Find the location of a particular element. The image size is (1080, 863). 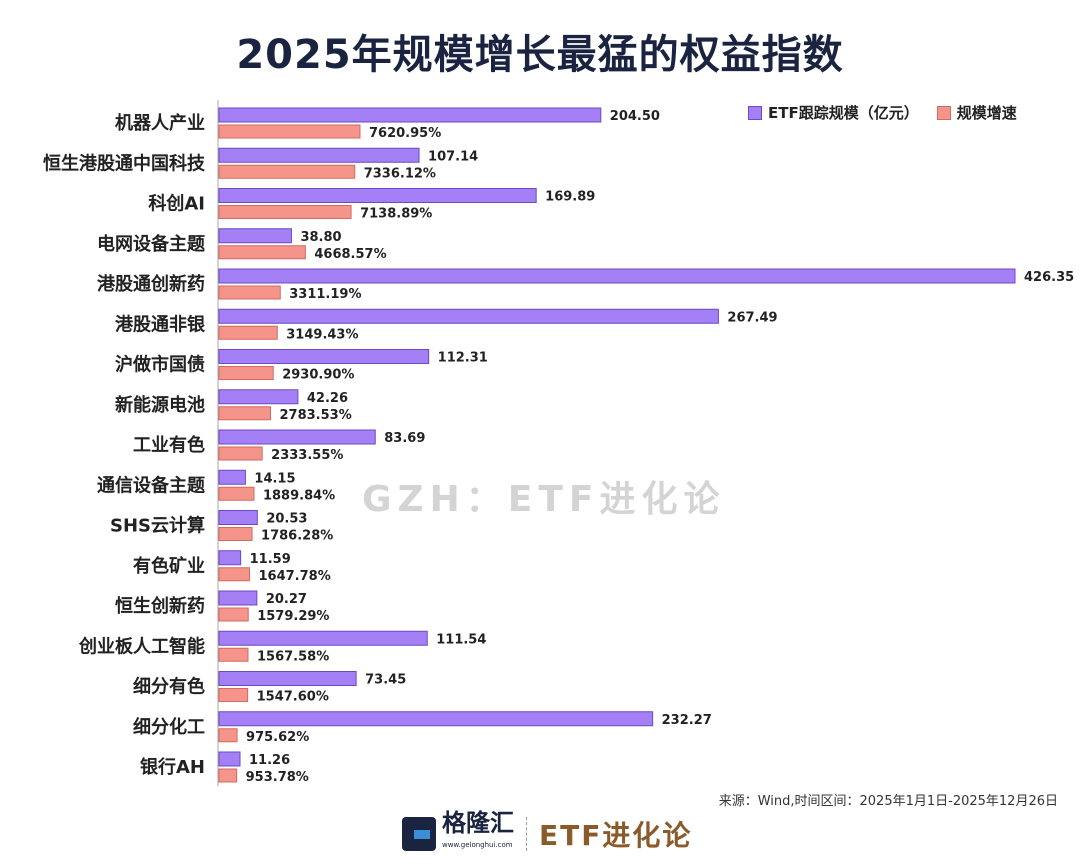

legend: ETF跟踪规模（亿元） 规模增速 is located at coordinates (882, 112).